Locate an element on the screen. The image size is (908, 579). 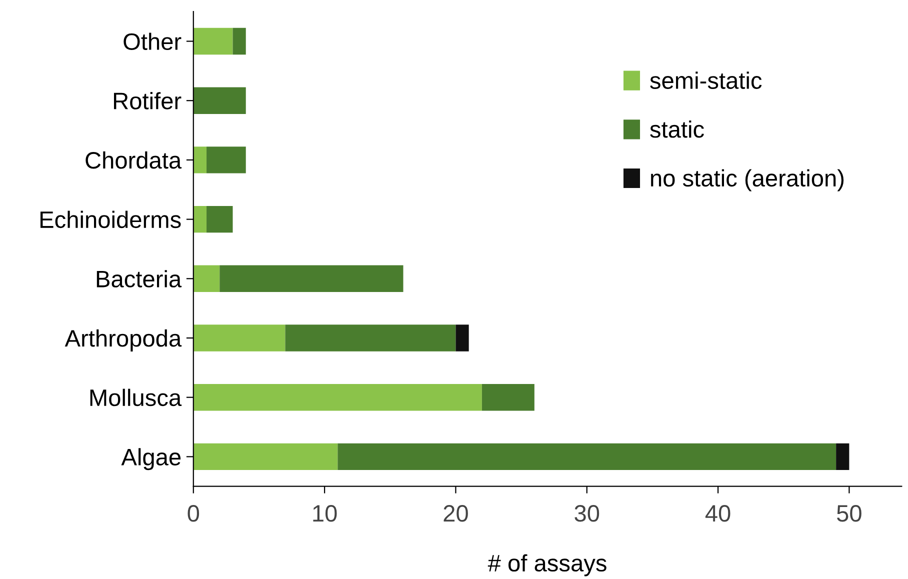
x-tick-label: 10 is located at coordinates (325, 513).